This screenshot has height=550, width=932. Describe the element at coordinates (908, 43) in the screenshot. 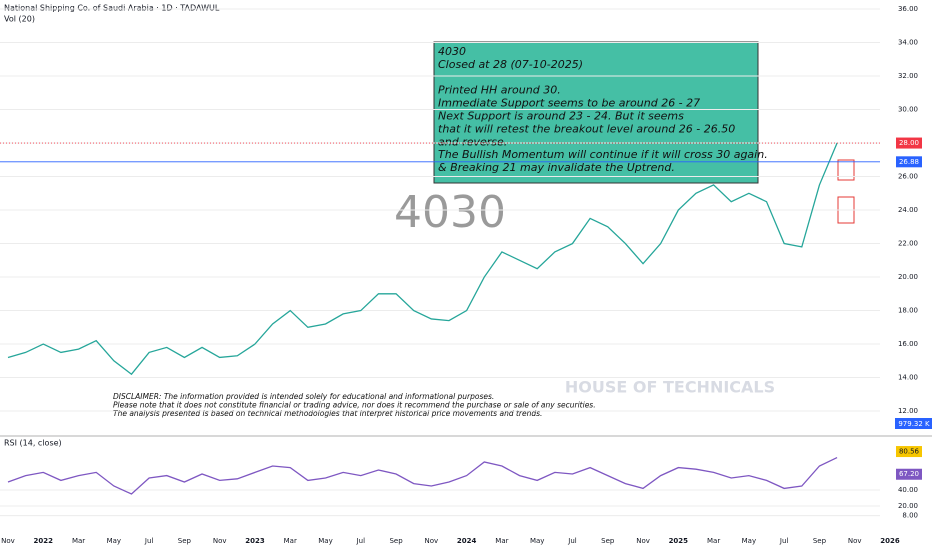

I see `y-tick-label: 34.00` at that location.